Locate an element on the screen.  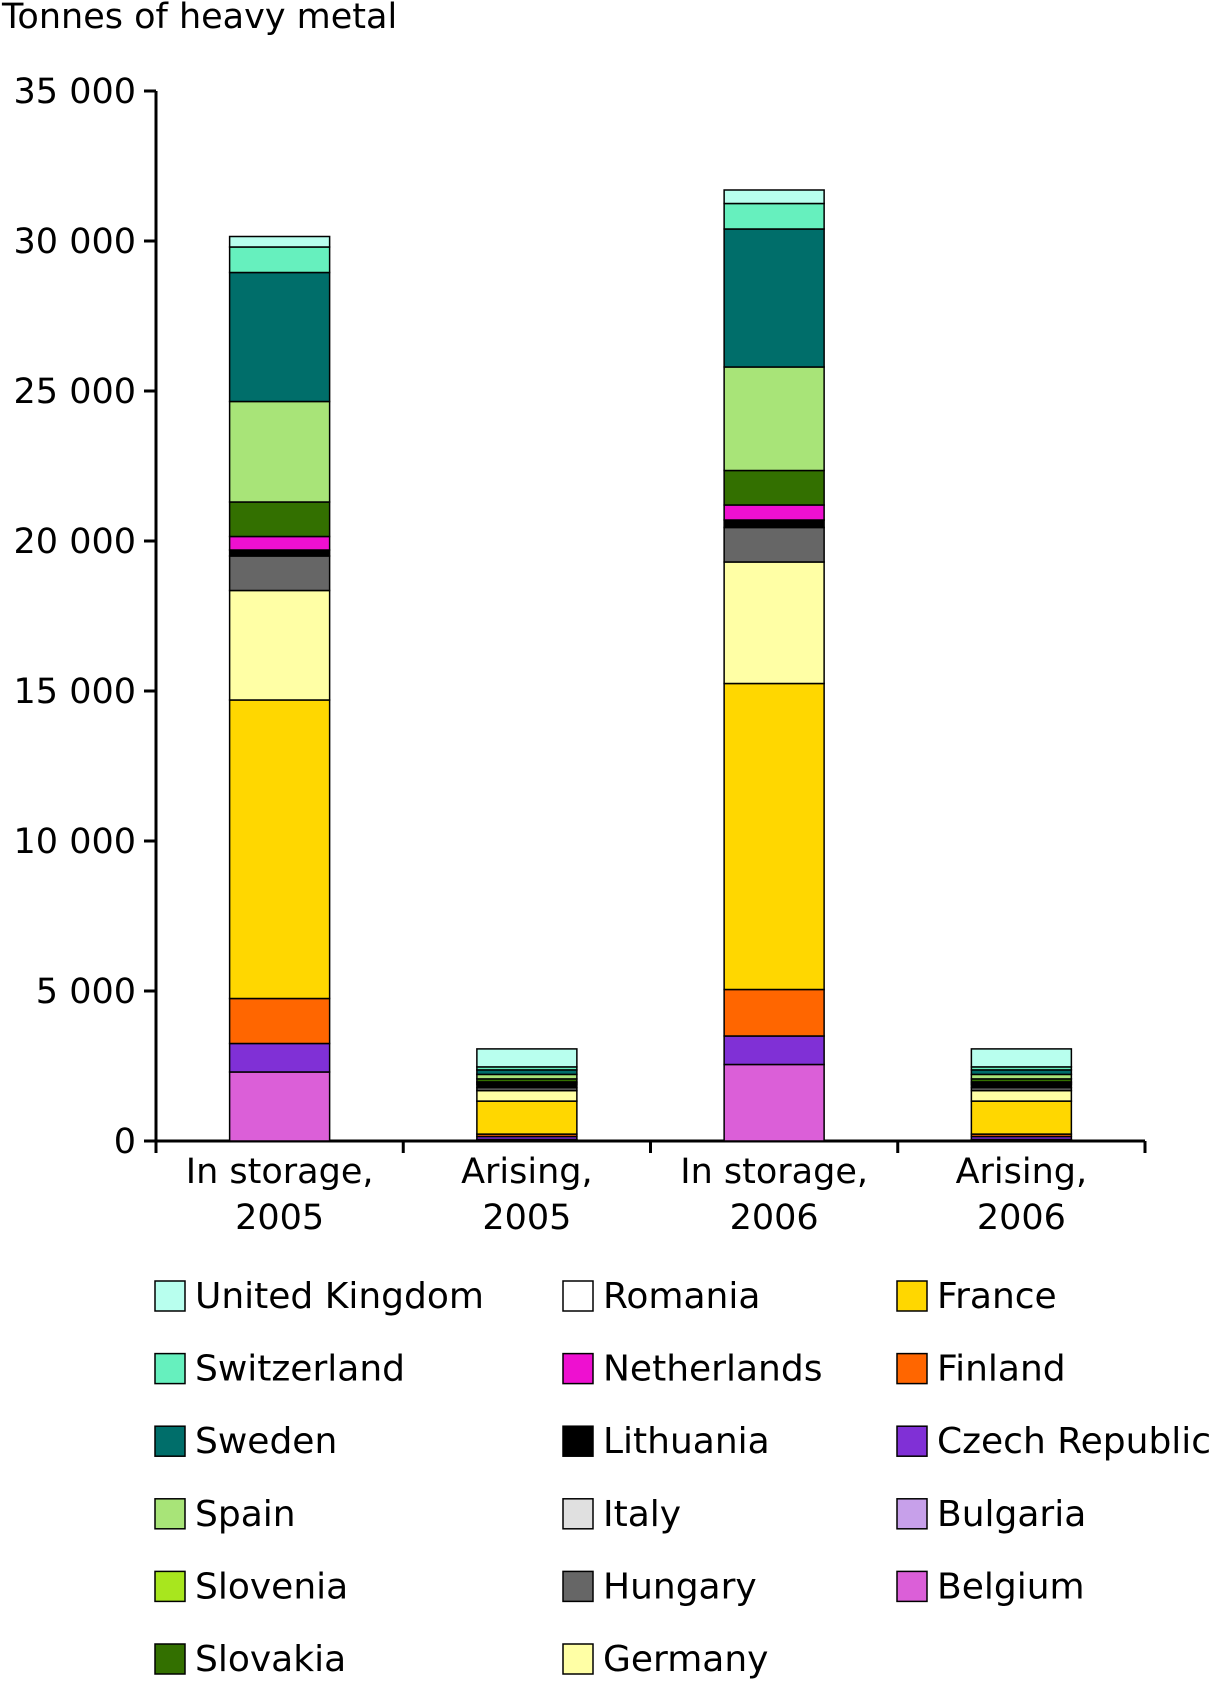
legend-label: Lithuania is located at coordinates (686, 1441).